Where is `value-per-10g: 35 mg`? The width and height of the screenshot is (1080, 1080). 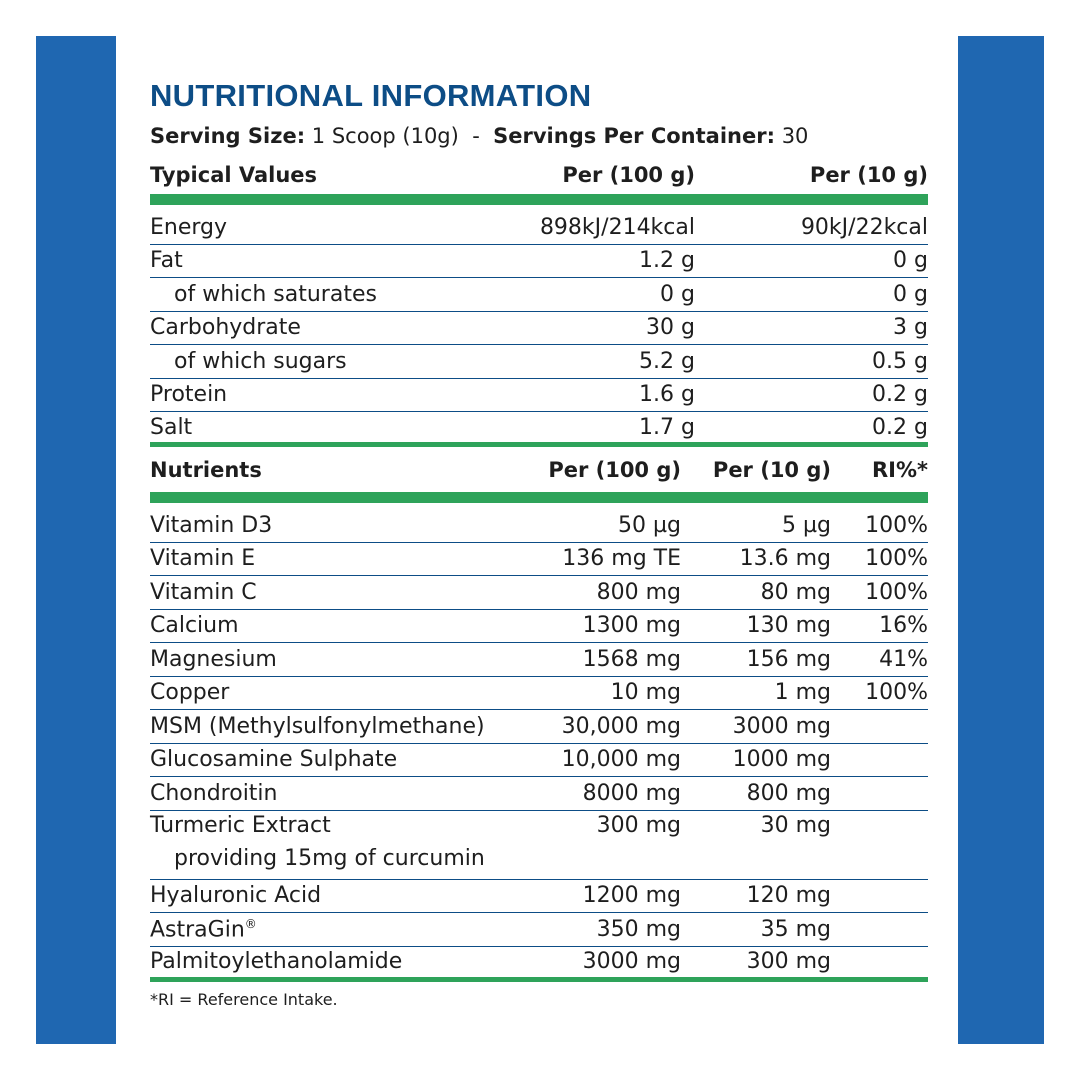 value-per-10g: 35 mg is located at coordinates (756, 929).